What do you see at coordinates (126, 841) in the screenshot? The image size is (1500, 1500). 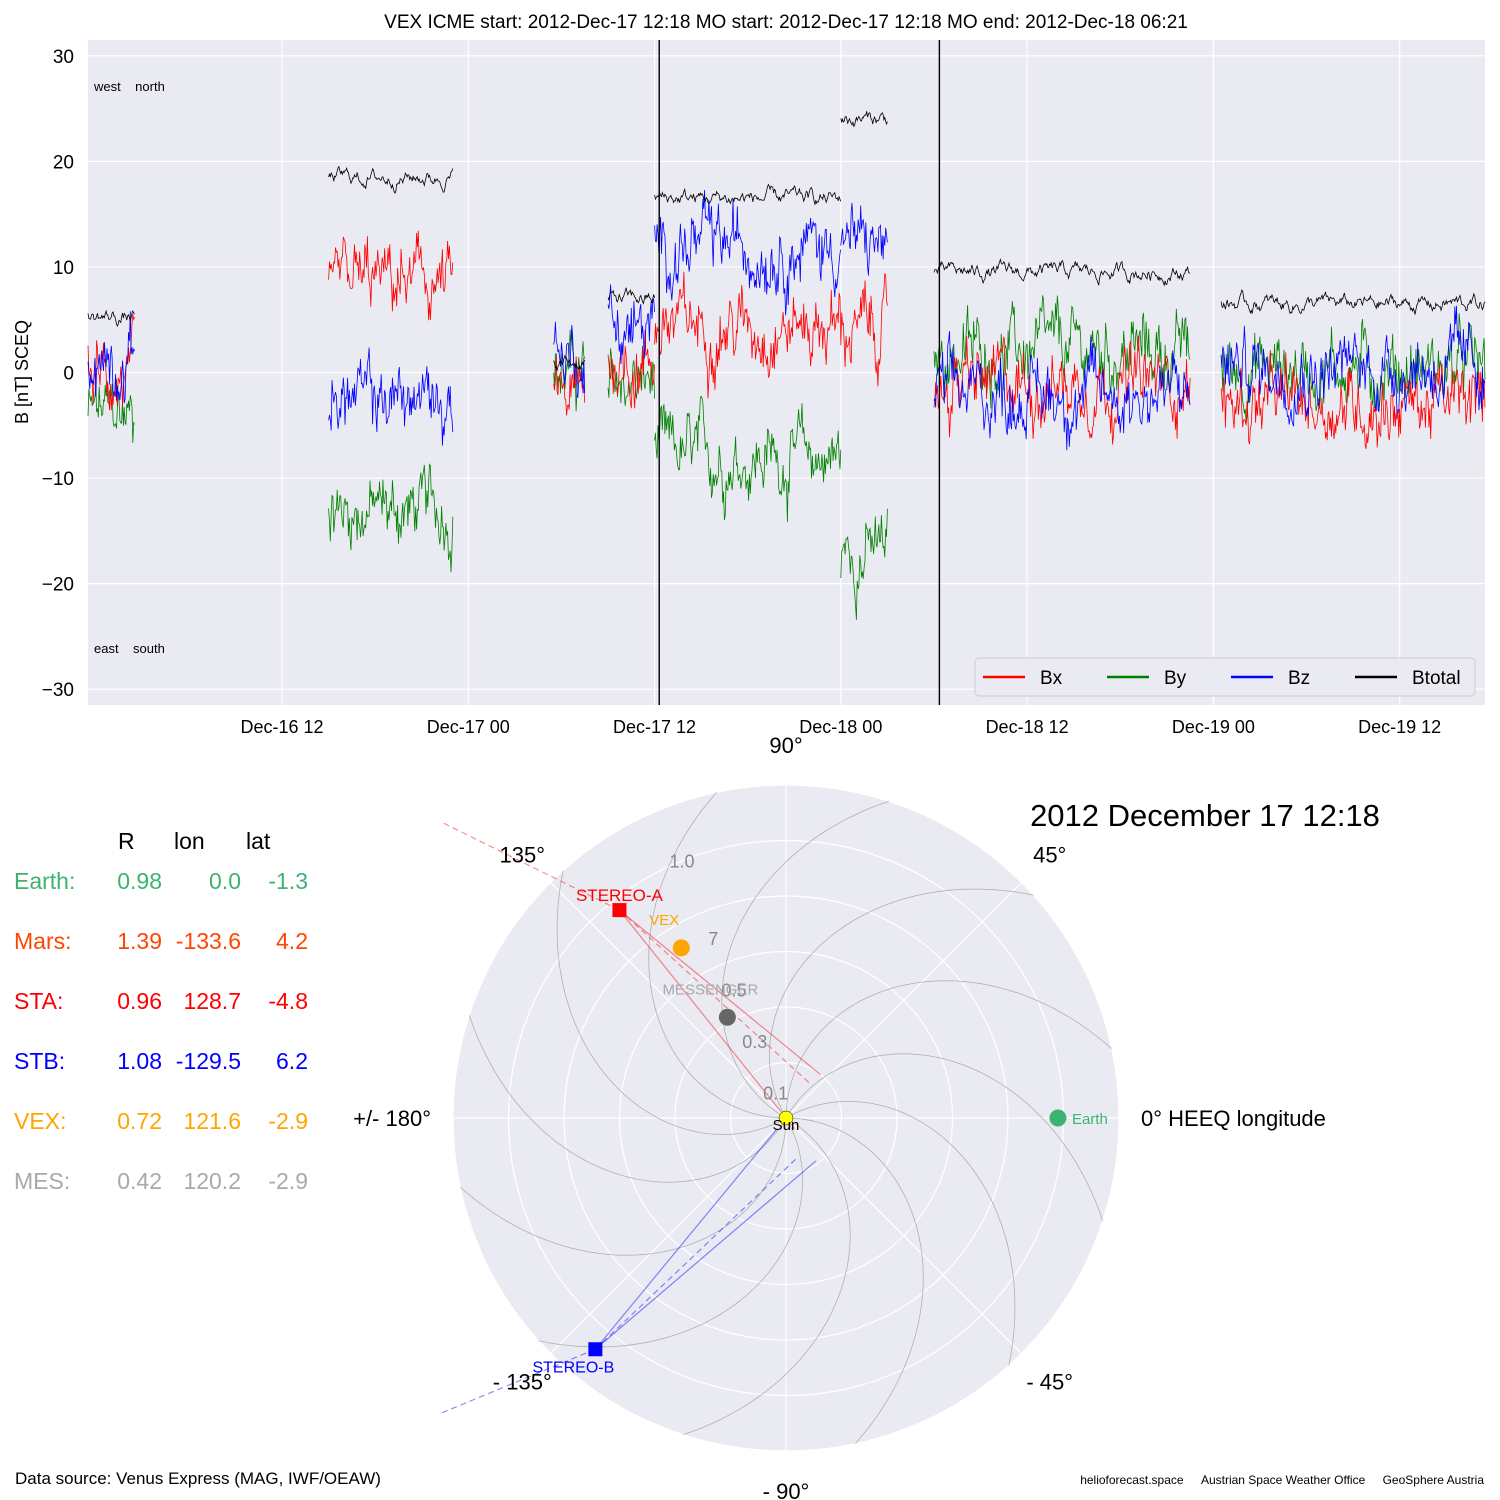 I see `header-r: R` at bounding box center [126, 841].